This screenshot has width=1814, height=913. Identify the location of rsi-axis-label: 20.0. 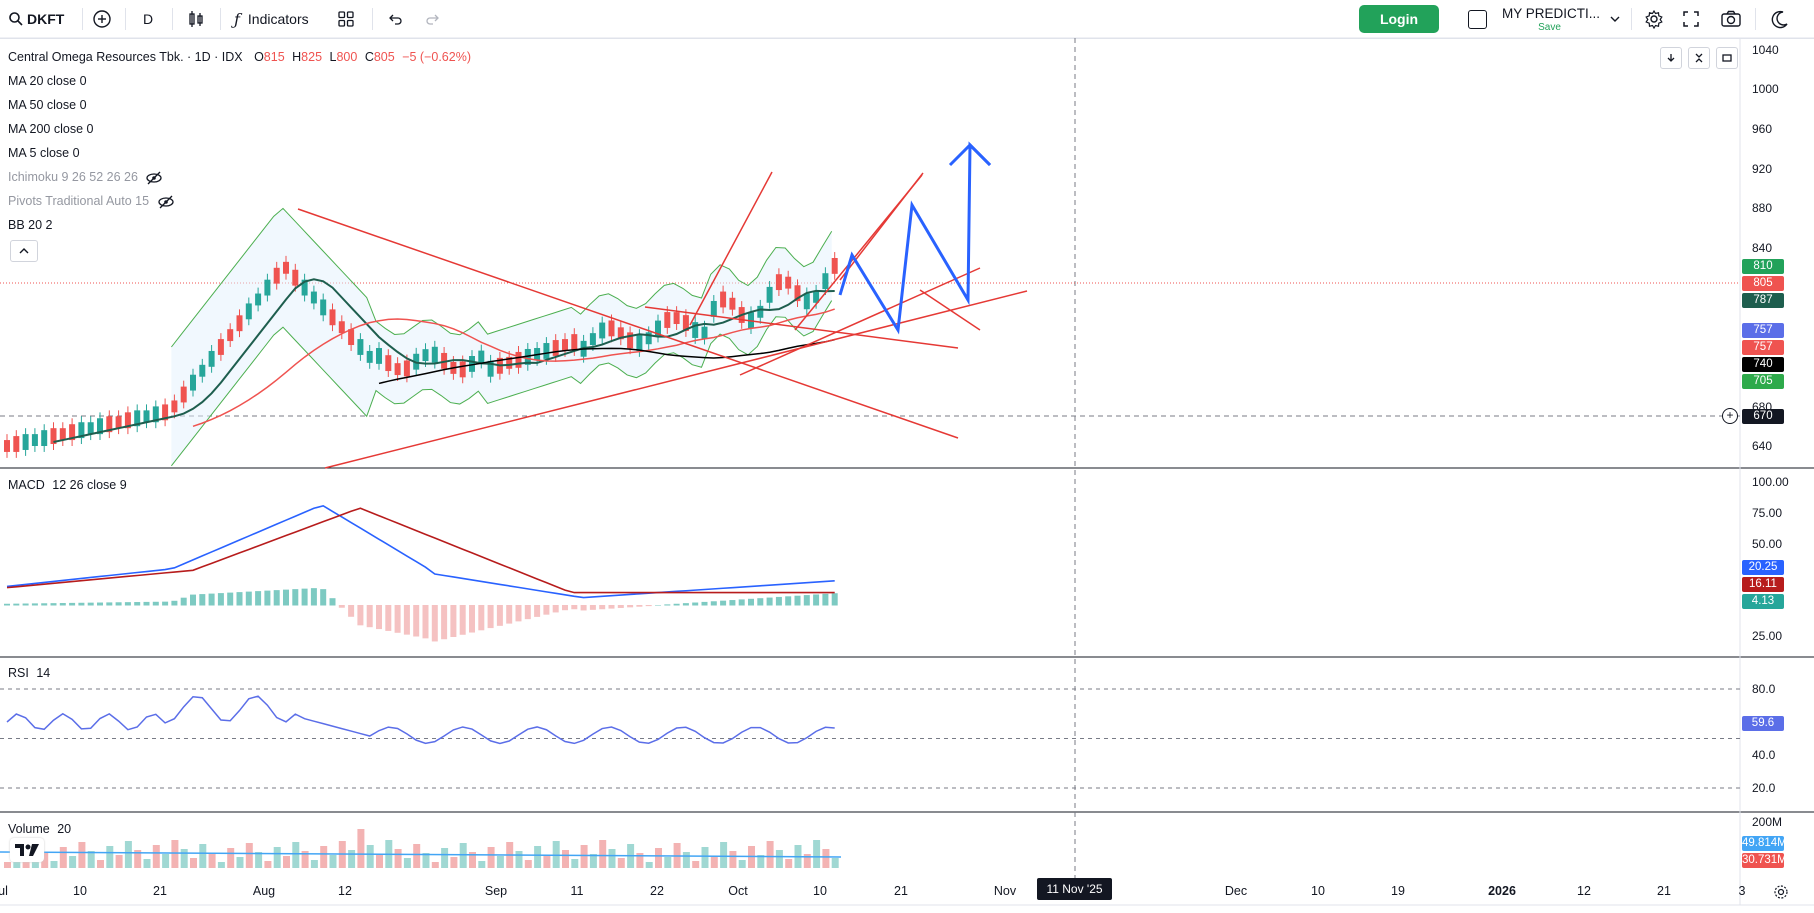
(1764, 788).